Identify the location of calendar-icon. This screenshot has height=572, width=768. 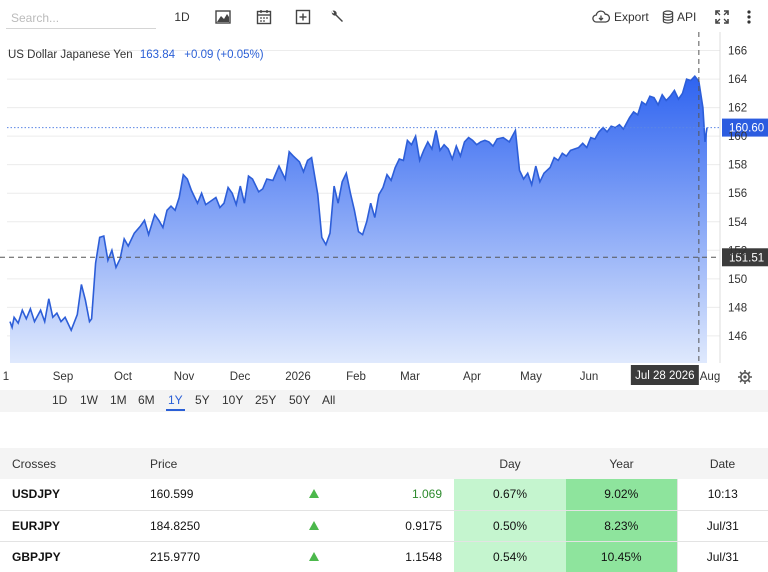
(264, 17).